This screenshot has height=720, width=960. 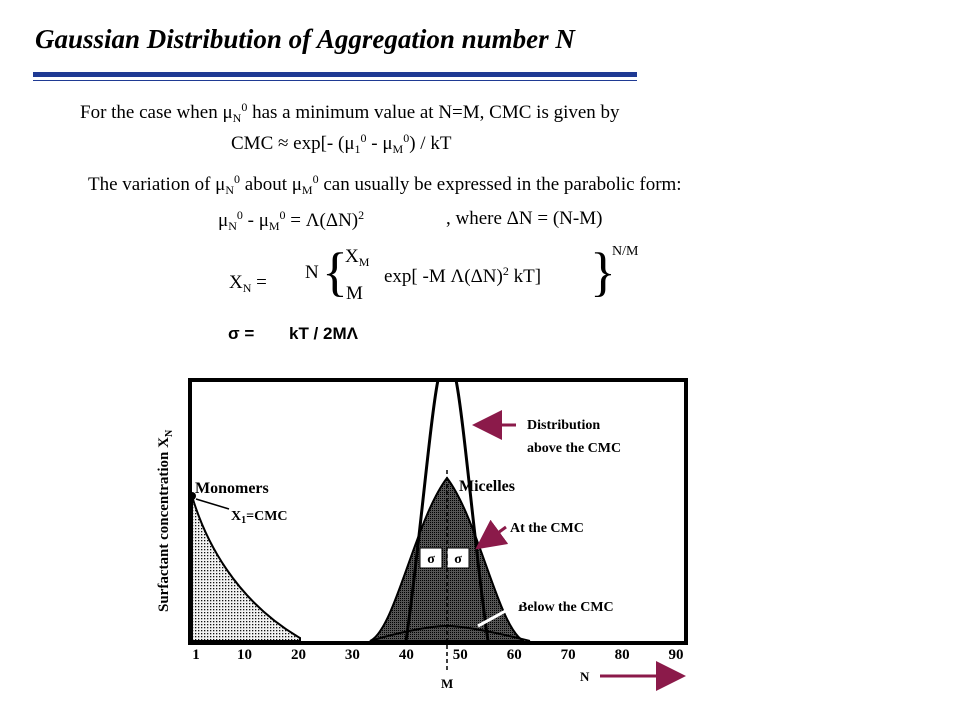 I want to click on left-brace: {, so click(x=335, y=272).